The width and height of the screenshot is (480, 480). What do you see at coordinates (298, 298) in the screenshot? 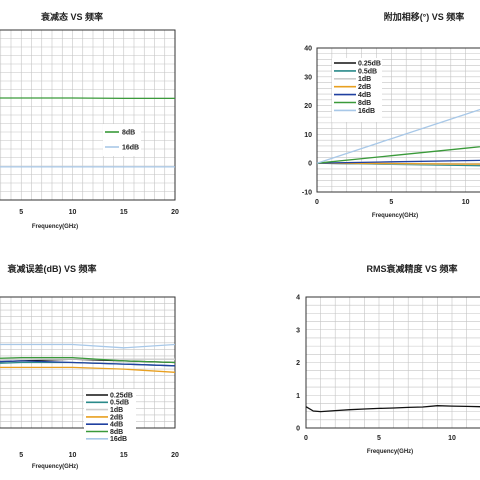
I see `y-tick-label: 4` at bounding box center [298, 298].